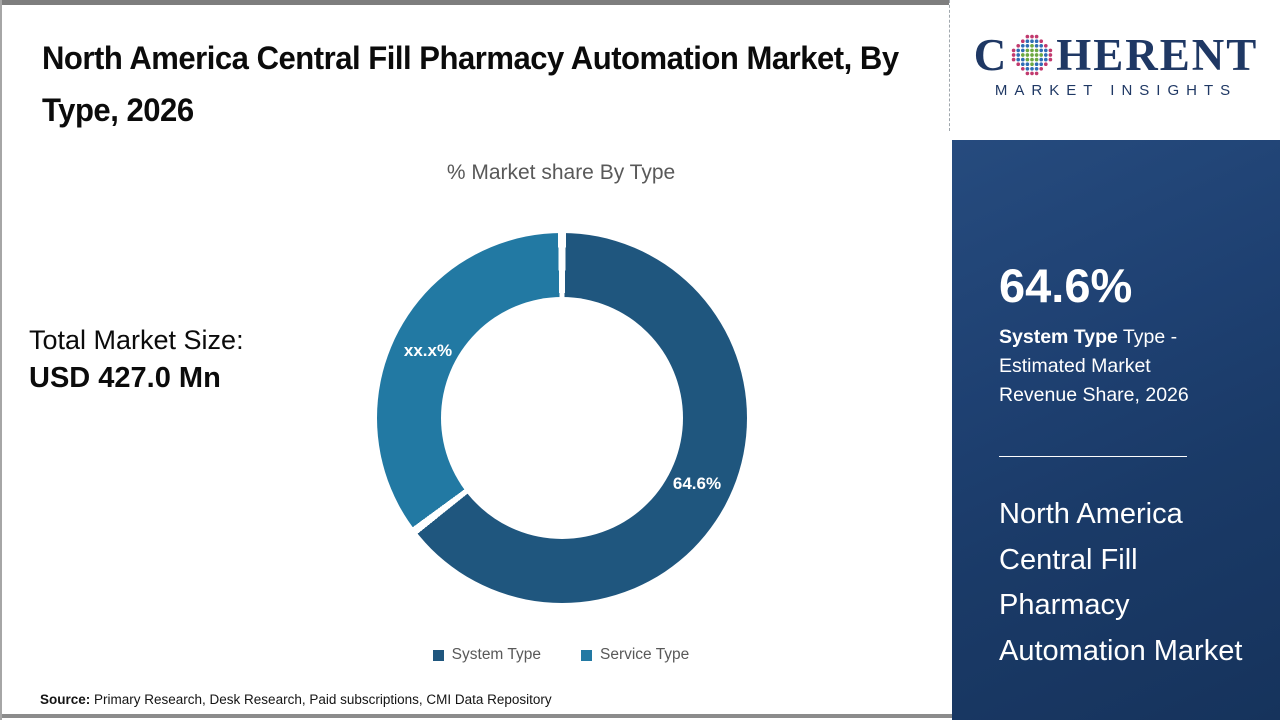  What do you see at coordinates (428, 350) in the screenshot?
I see `slice-label-service-type: xx.x%` at bounding box center [428, 350].